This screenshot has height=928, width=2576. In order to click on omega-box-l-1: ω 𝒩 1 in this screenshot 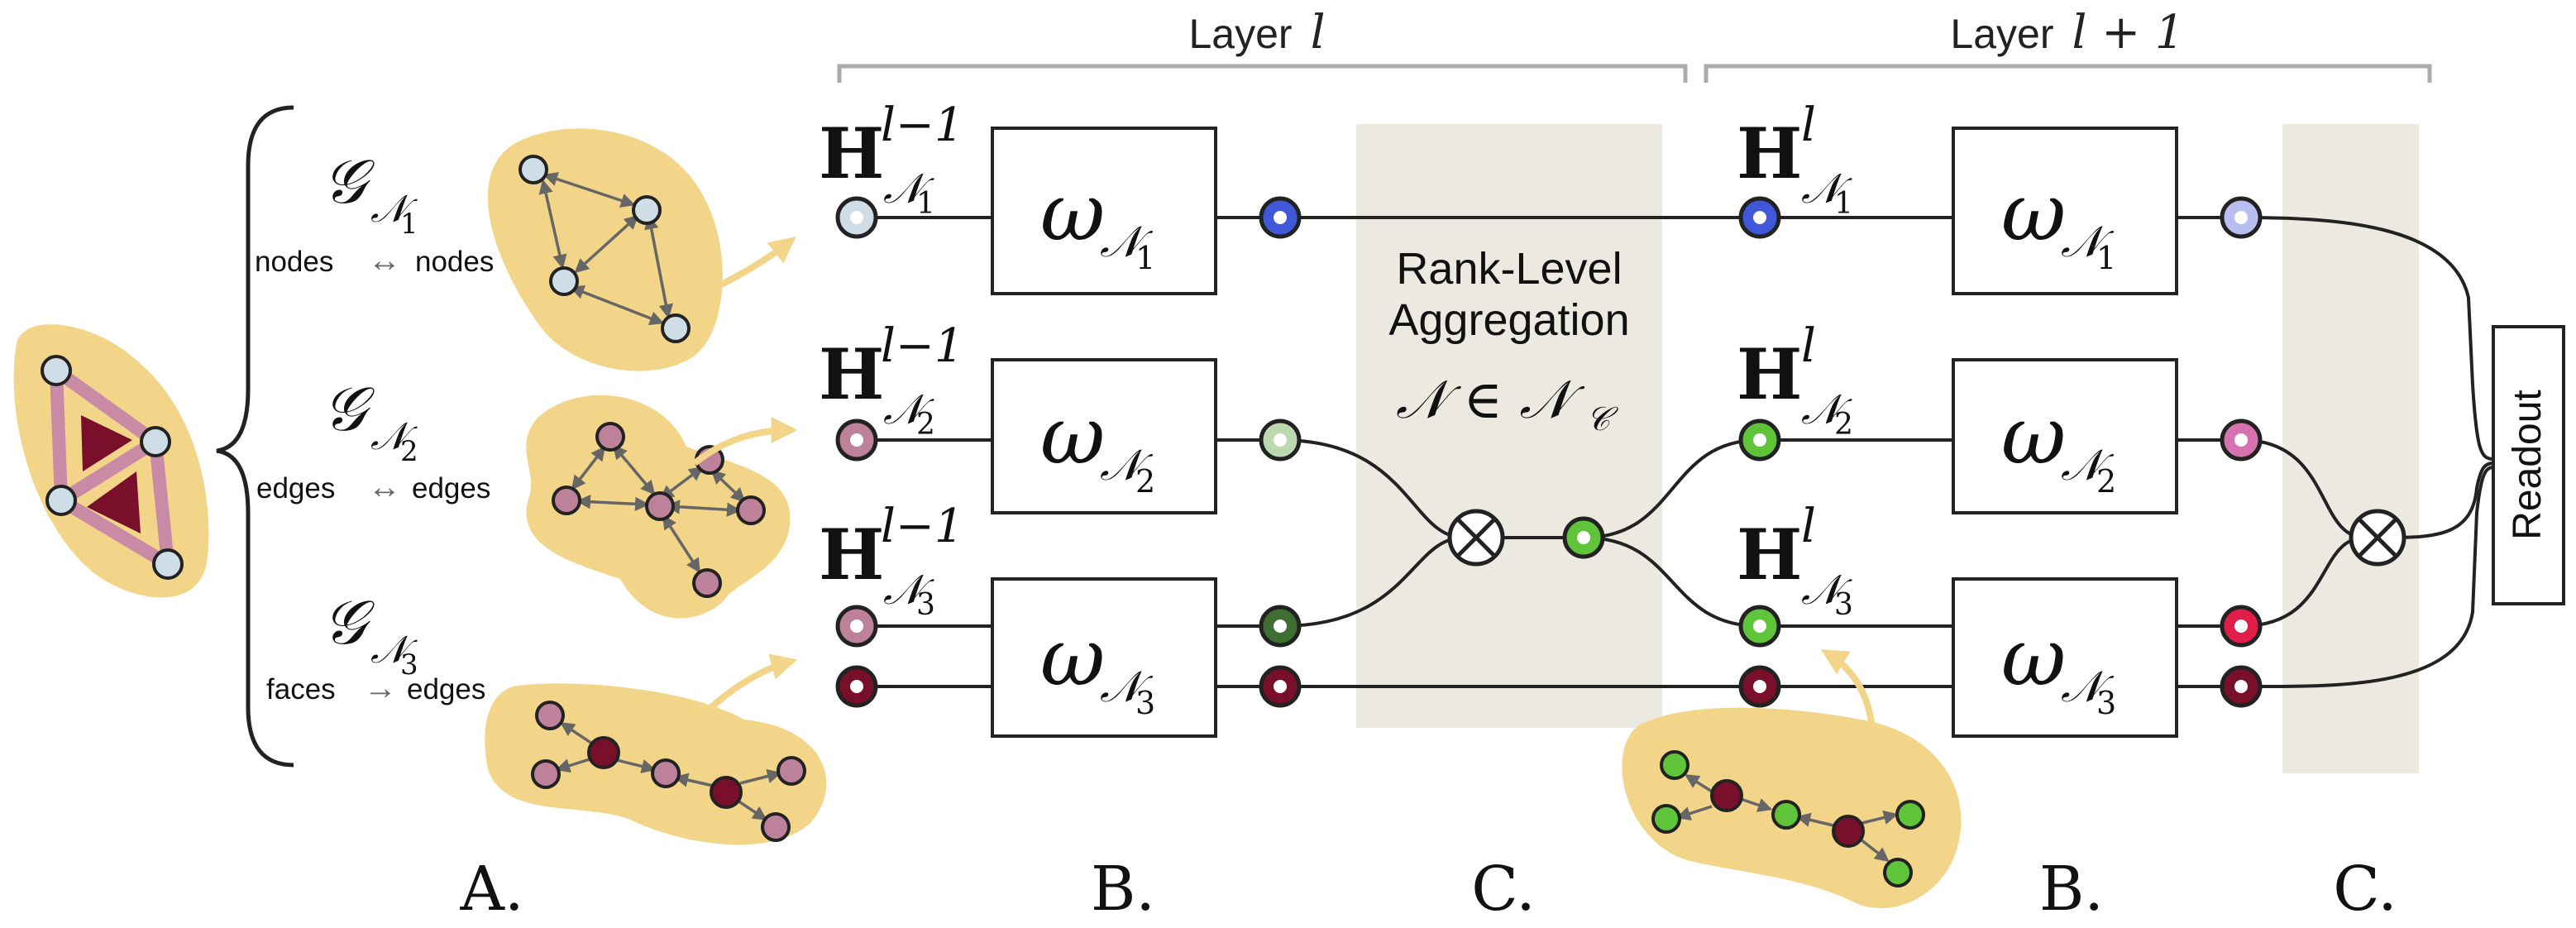, I will do `click(1104, 211)`.